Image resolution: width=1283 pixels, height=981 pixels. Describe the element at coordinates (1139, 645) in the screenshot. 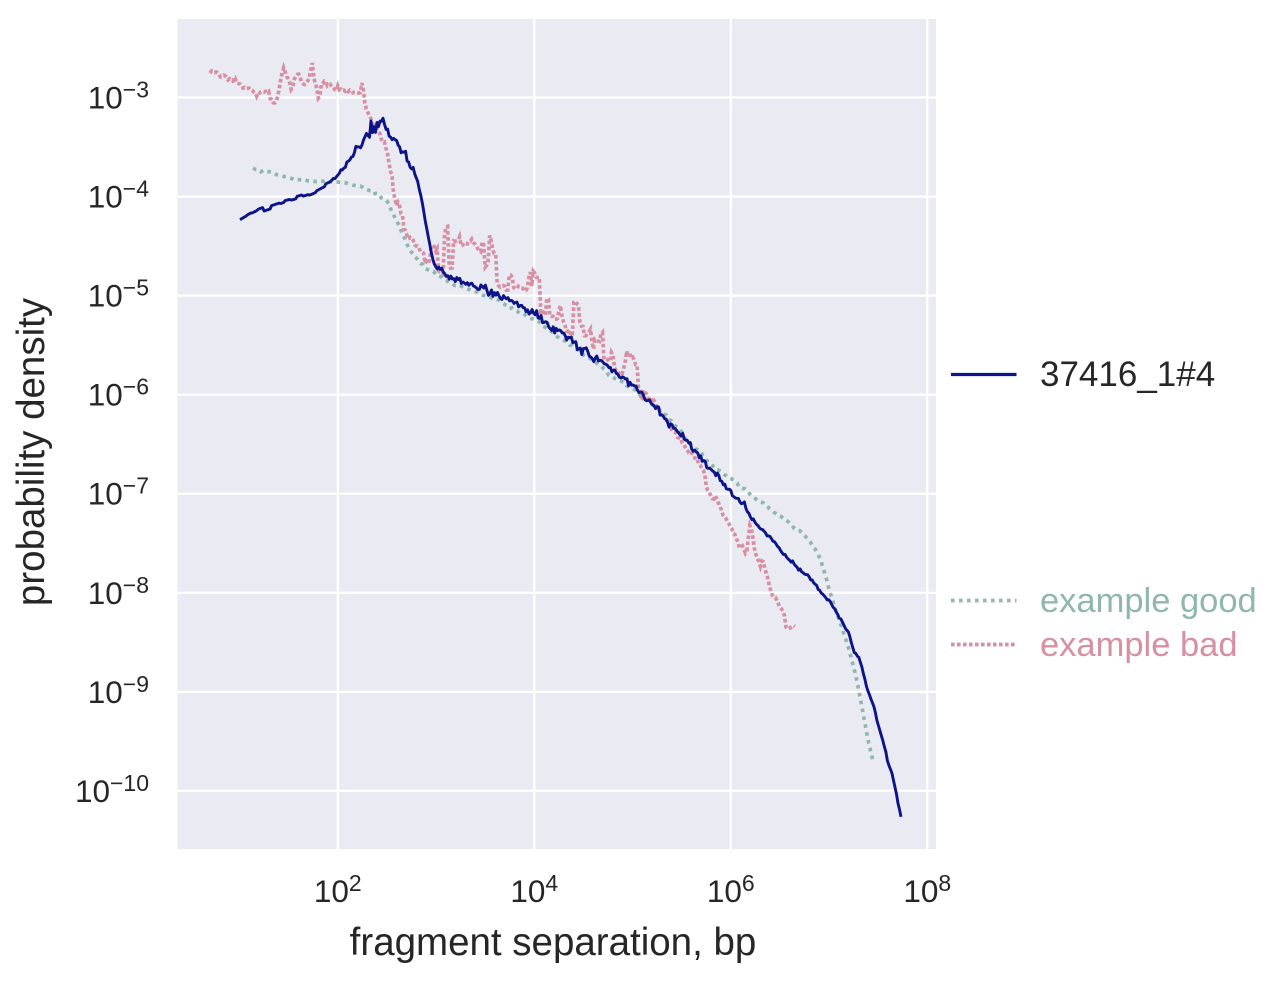

I see `svg-text: example bad` at that location.